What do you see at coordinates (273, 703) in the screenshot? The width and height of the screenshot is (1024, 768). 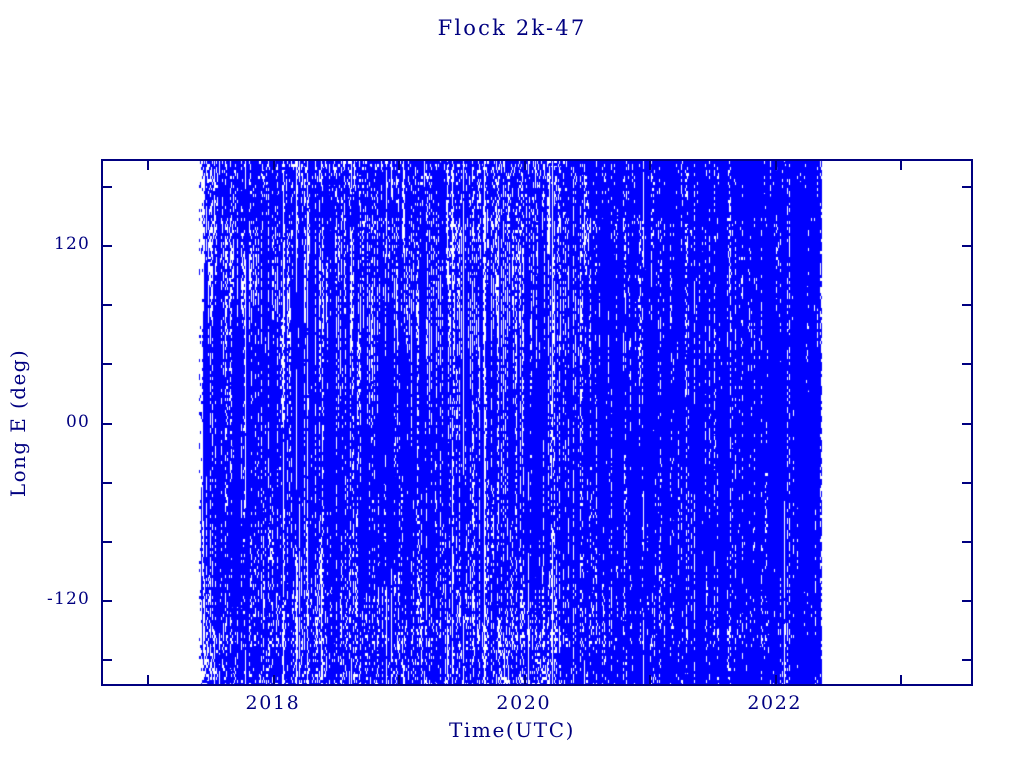 I see `x-tick-label: 2018` at bounding box center [273, 703].